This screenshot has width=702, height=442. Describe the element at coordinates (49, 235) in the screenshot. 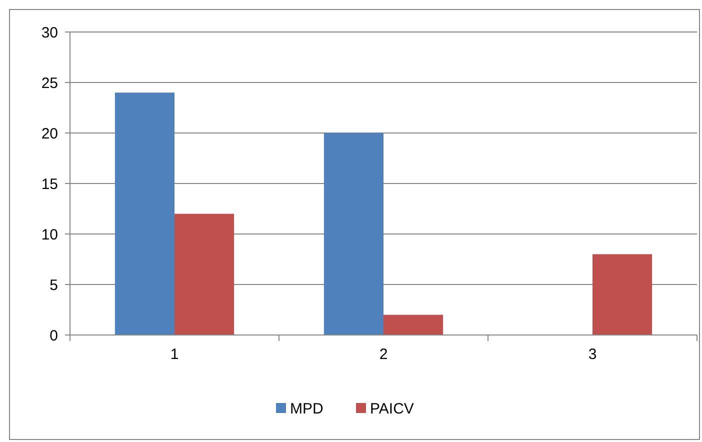

I see `y-tick-label: 10` at that location.